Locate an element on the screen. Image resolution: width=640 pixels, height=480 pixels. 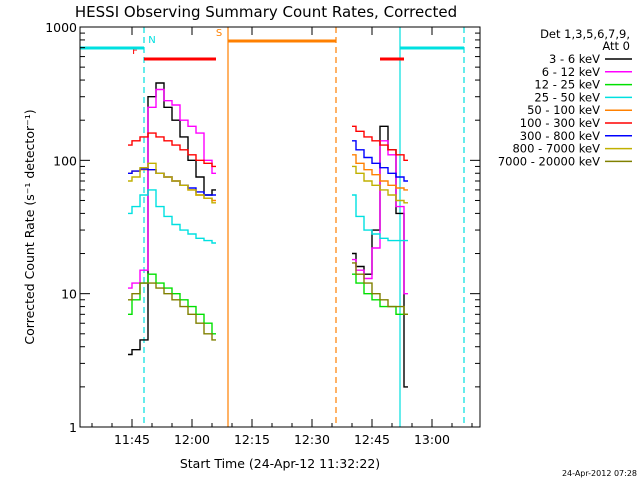
legend-label-4: 50 - 100 keV is located at coordinates (563, 110).